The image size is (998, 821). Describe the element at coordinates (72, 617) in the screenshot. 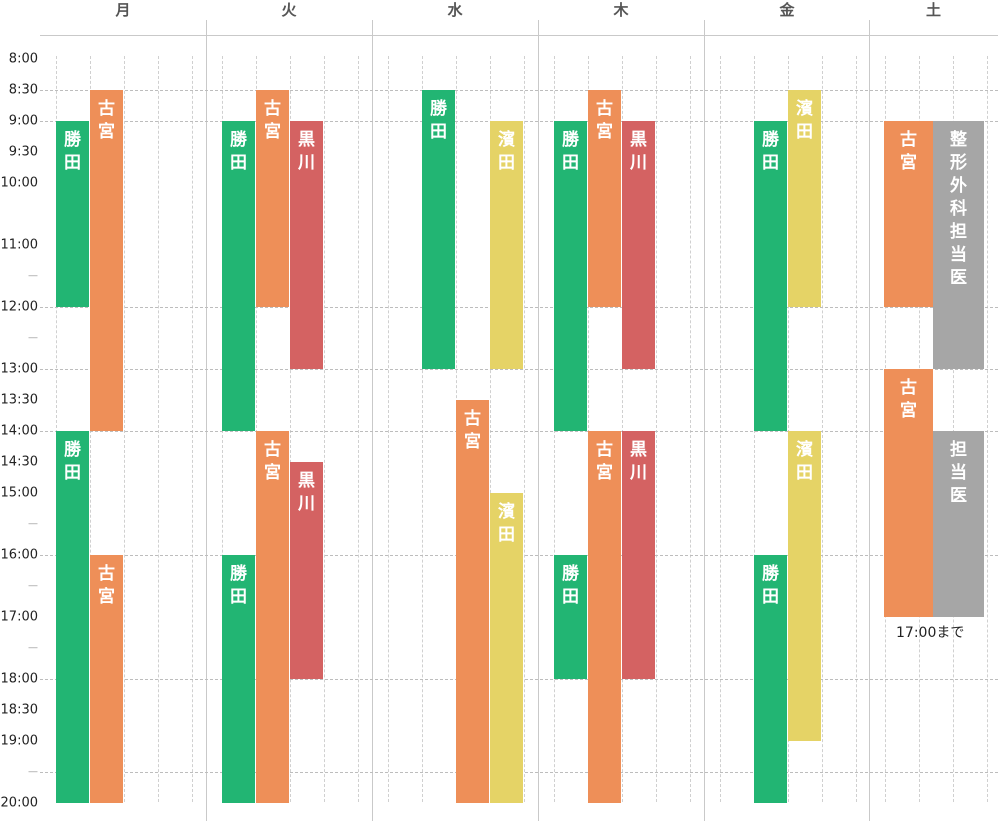

I see `schedule-block-mon-katsuta-pm: 勝田` at that location.